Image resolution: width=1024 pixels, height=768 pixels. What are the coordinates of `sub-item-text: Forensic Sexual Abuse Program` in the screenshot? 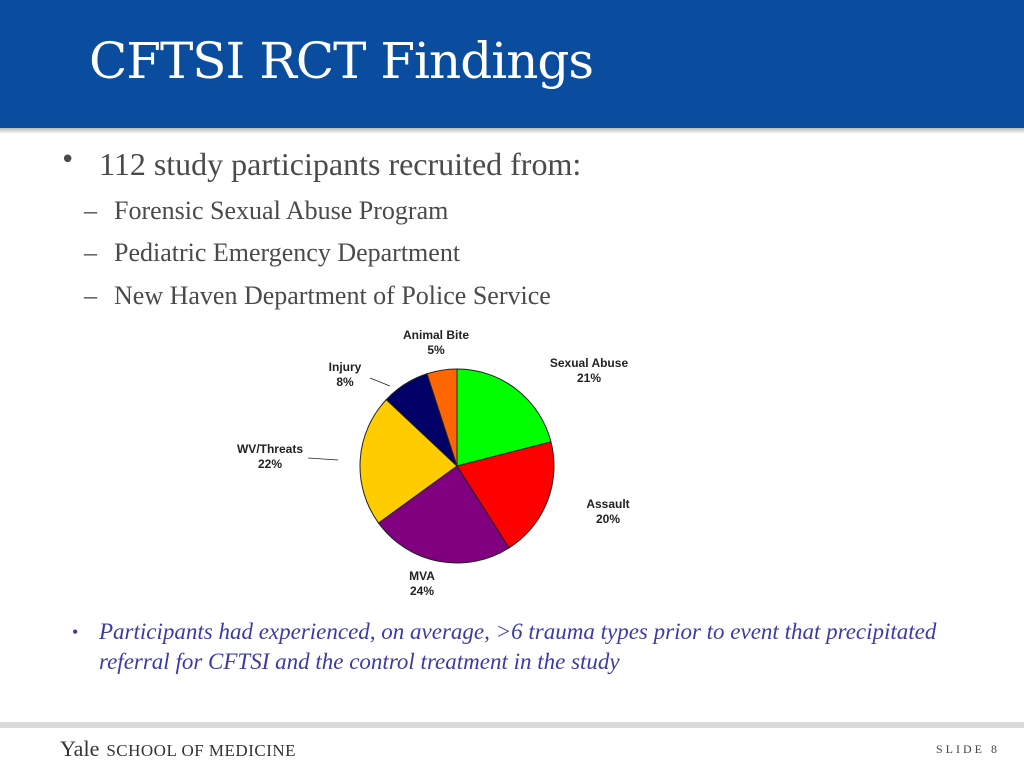 It's located at (281, 210).